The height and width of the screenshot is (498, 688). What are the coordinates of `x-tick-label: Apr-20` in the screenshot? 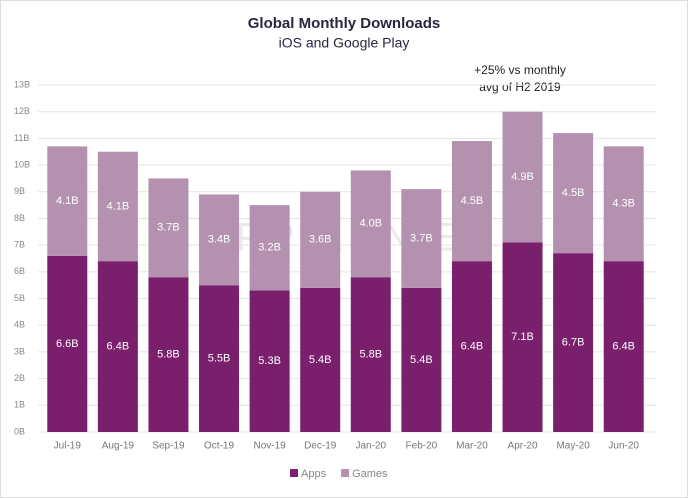 It's located at (523, 446).